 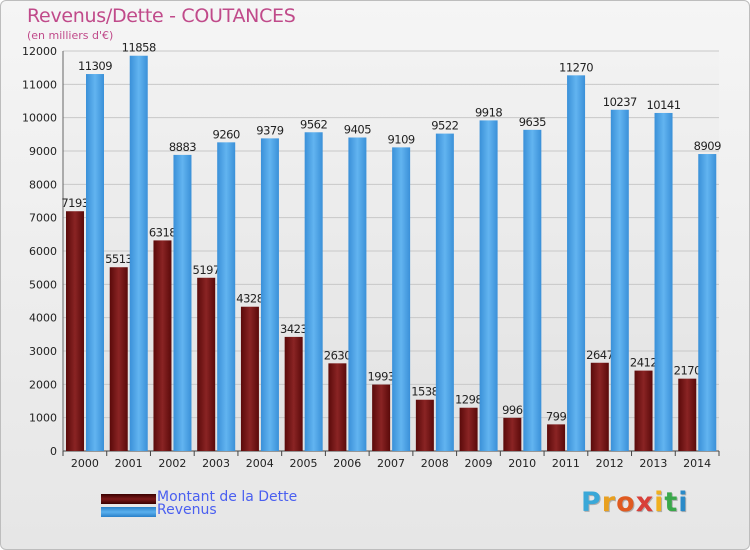 What do you see at coordinates (206, 270) in the screenshot?
I see `data-label-debt-2003: 5197` at bounding box center [206, 270].